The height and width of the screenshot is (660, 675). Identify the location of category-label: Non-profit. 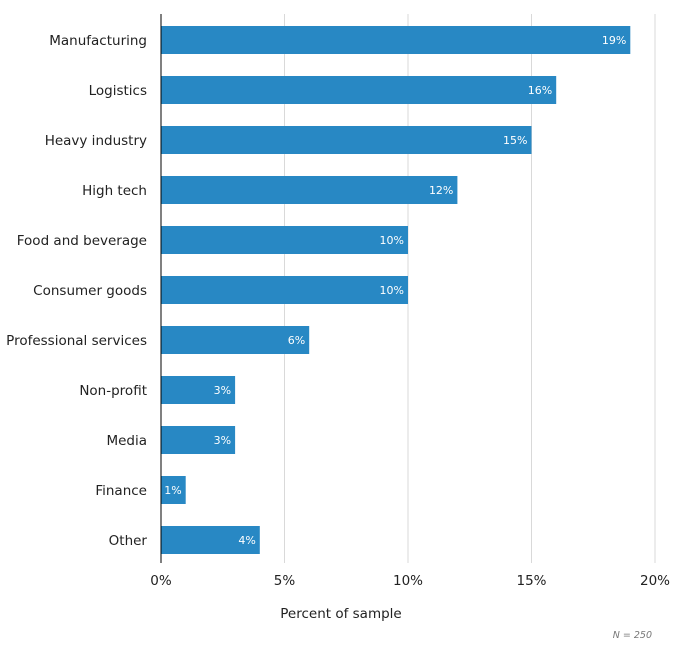
(113, 391).